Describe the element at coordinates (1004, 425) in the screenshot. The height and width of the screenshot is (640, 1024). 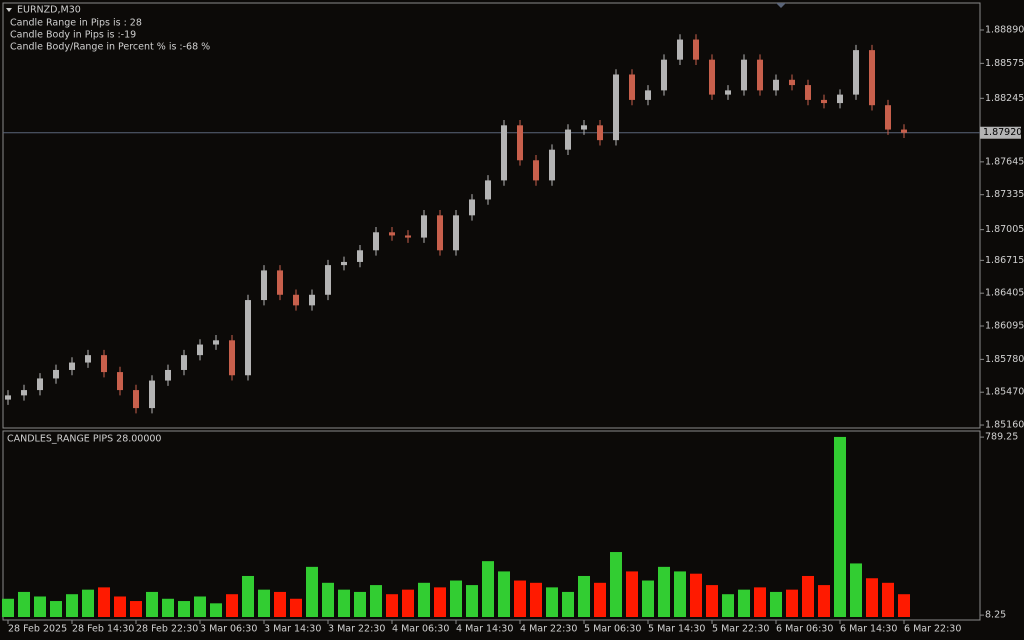
I see `y-tick-label: 1.85160` at that location.